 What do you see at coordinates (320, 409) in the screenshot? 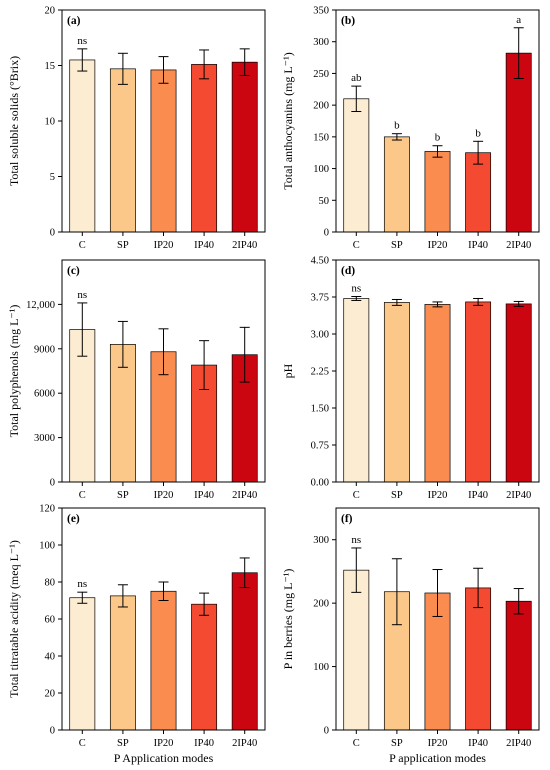
I see `y-tick-label: 1.50` at bounding box center [320, 409].